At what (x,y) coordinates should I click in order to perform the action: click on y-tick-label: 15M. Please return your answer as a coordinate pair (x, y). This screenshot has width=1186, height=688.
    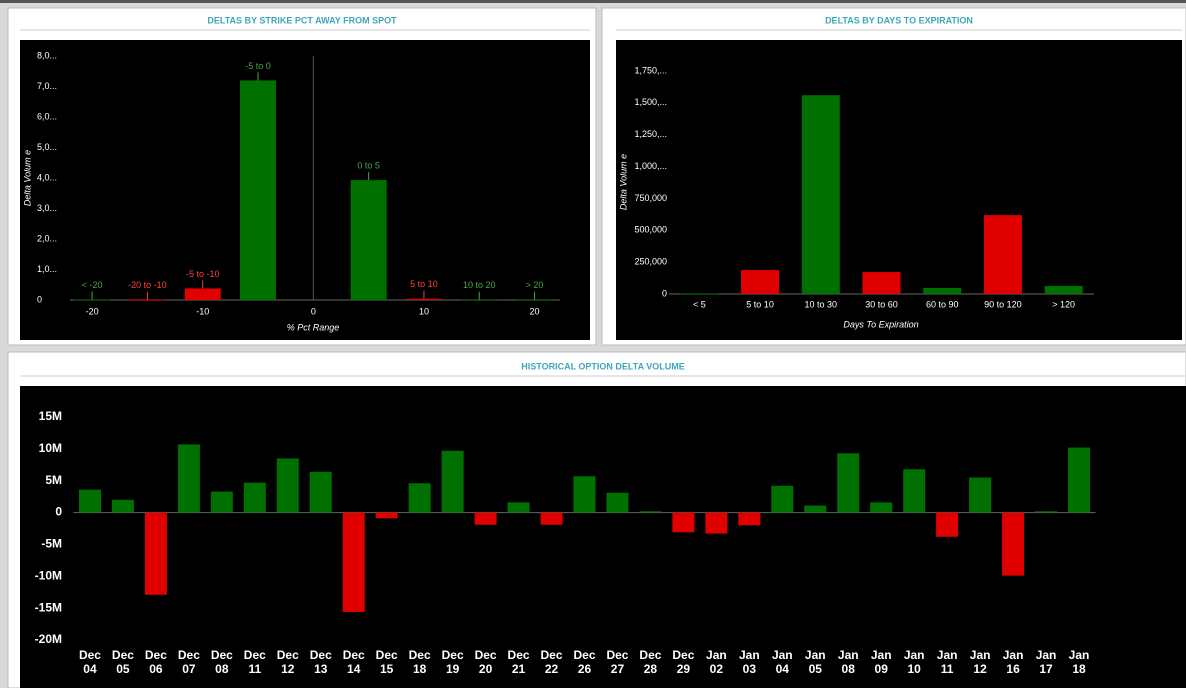
    Looking at the image, I should click on (50, 416).